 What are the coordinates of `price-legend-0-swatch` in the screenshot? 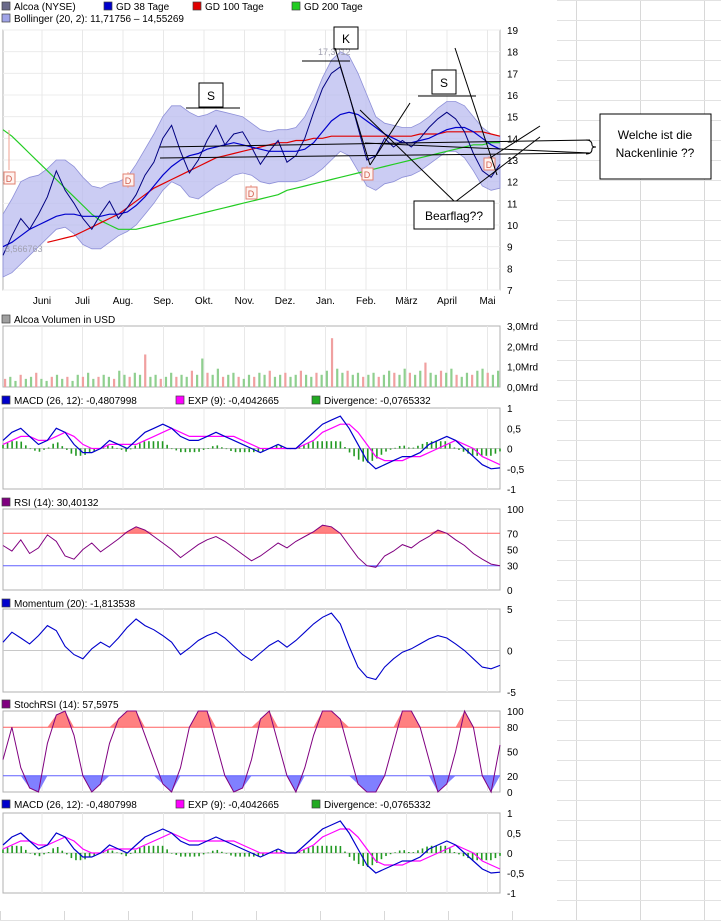 It's located at (6, 6).